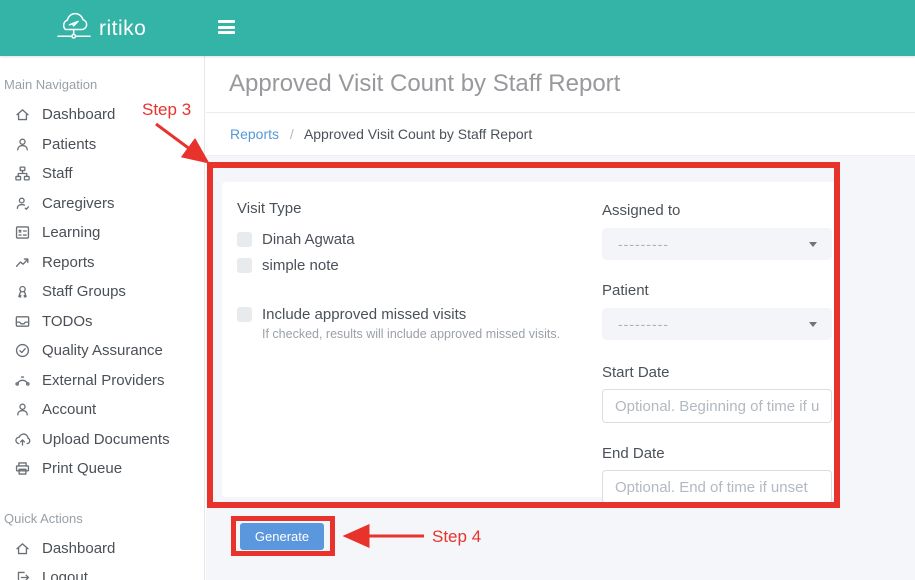 The width and height of the screenshot is (915, 580). What do you see at coordinates (636, 372) in the screenshot?
I see `start-date-label: Start Date` at bounding box center [636, 372].